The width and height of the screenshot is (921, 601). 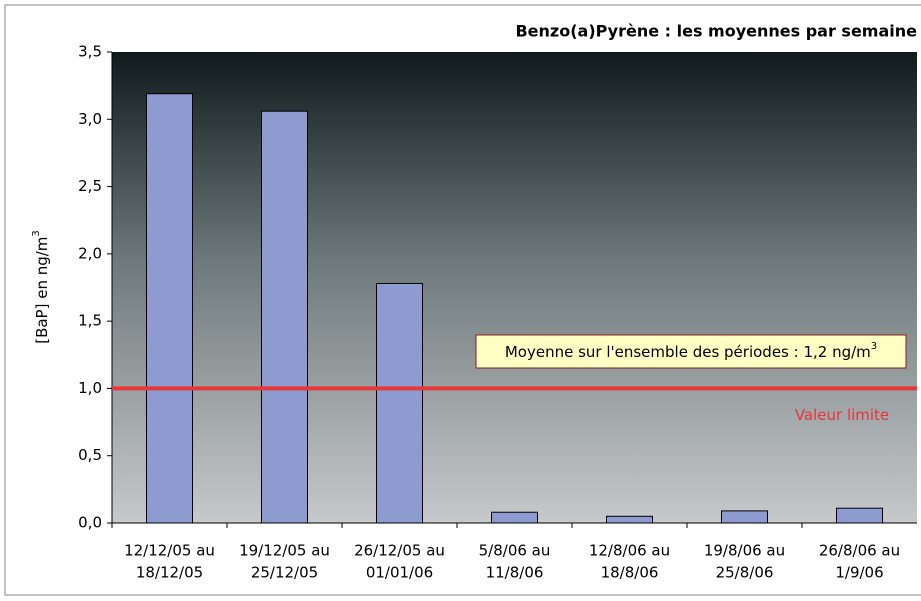 What do you see at coordinates (284, 551) in the screenshot?
I see `x-tick-label: 19/12/05 au` at bounding box center [284, 551].